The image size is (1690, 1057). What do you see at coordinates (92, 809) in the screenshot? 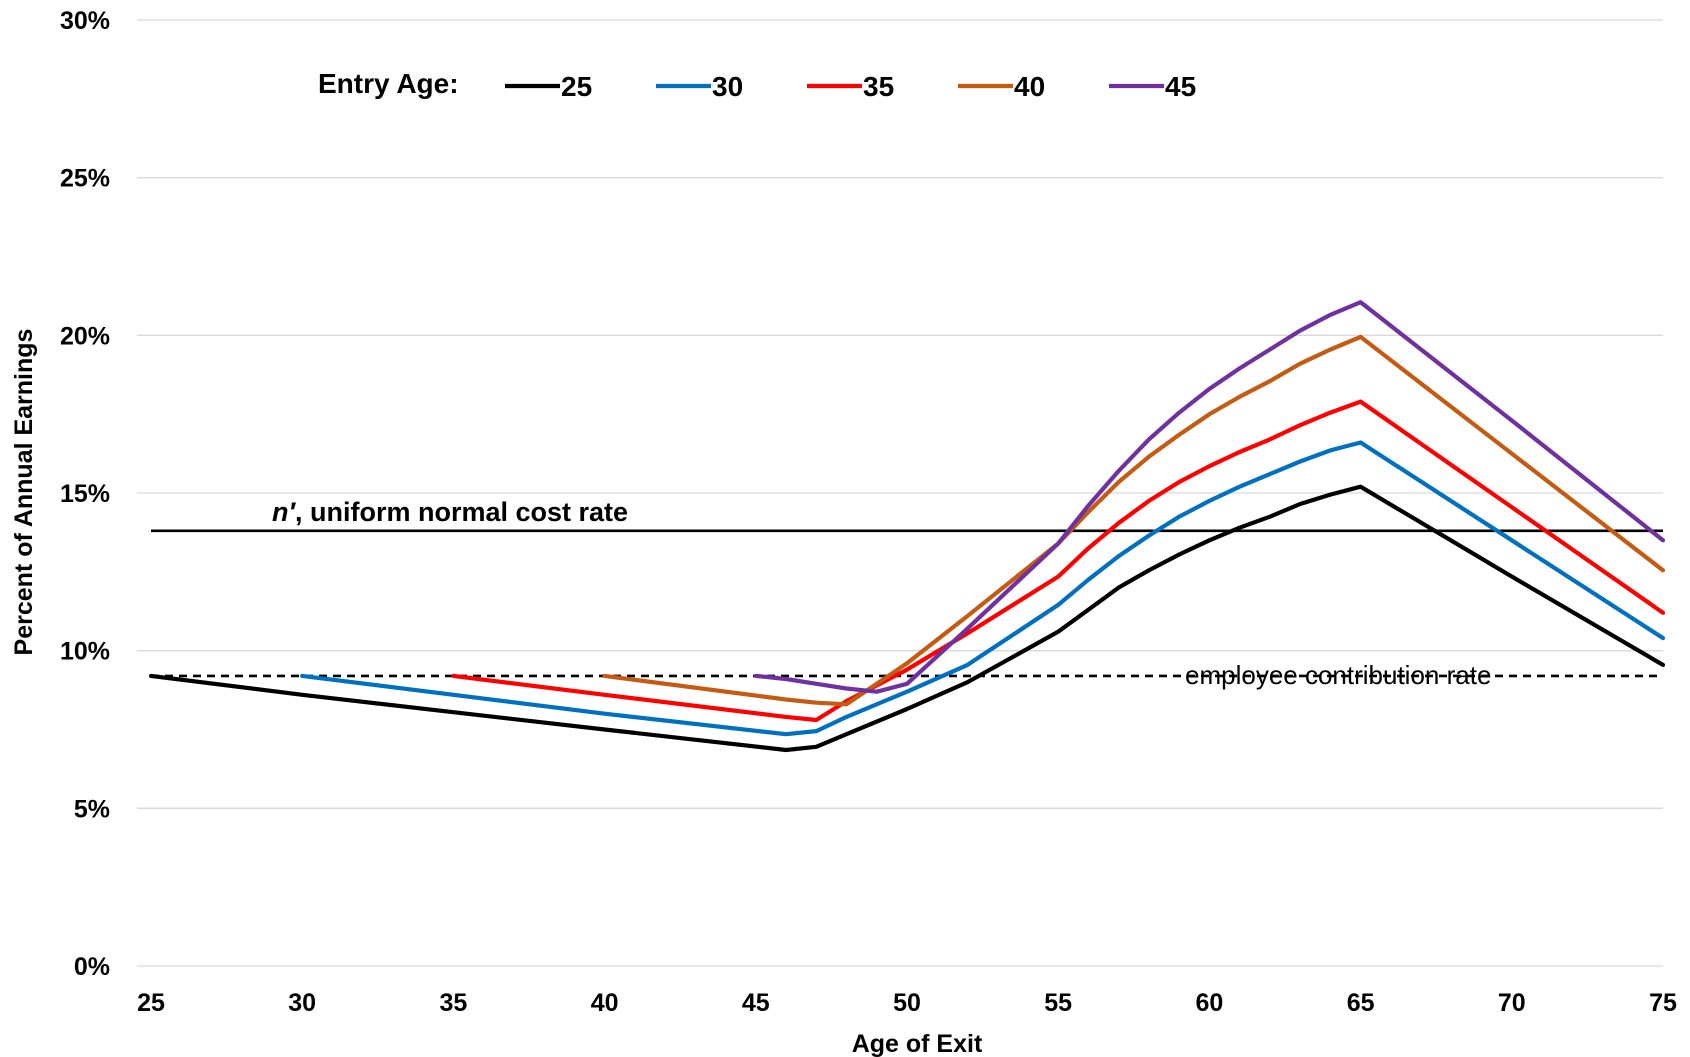
I see `y-tick-label: 5%` at bounding box center [92, 809].